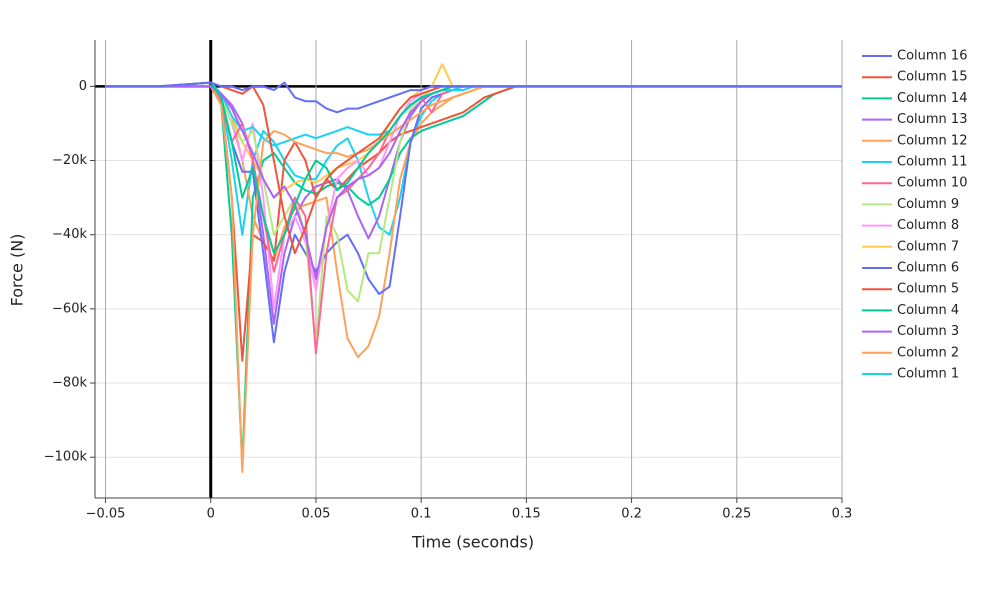  I want to click on legend-label: Column 3, so click(928, 331).